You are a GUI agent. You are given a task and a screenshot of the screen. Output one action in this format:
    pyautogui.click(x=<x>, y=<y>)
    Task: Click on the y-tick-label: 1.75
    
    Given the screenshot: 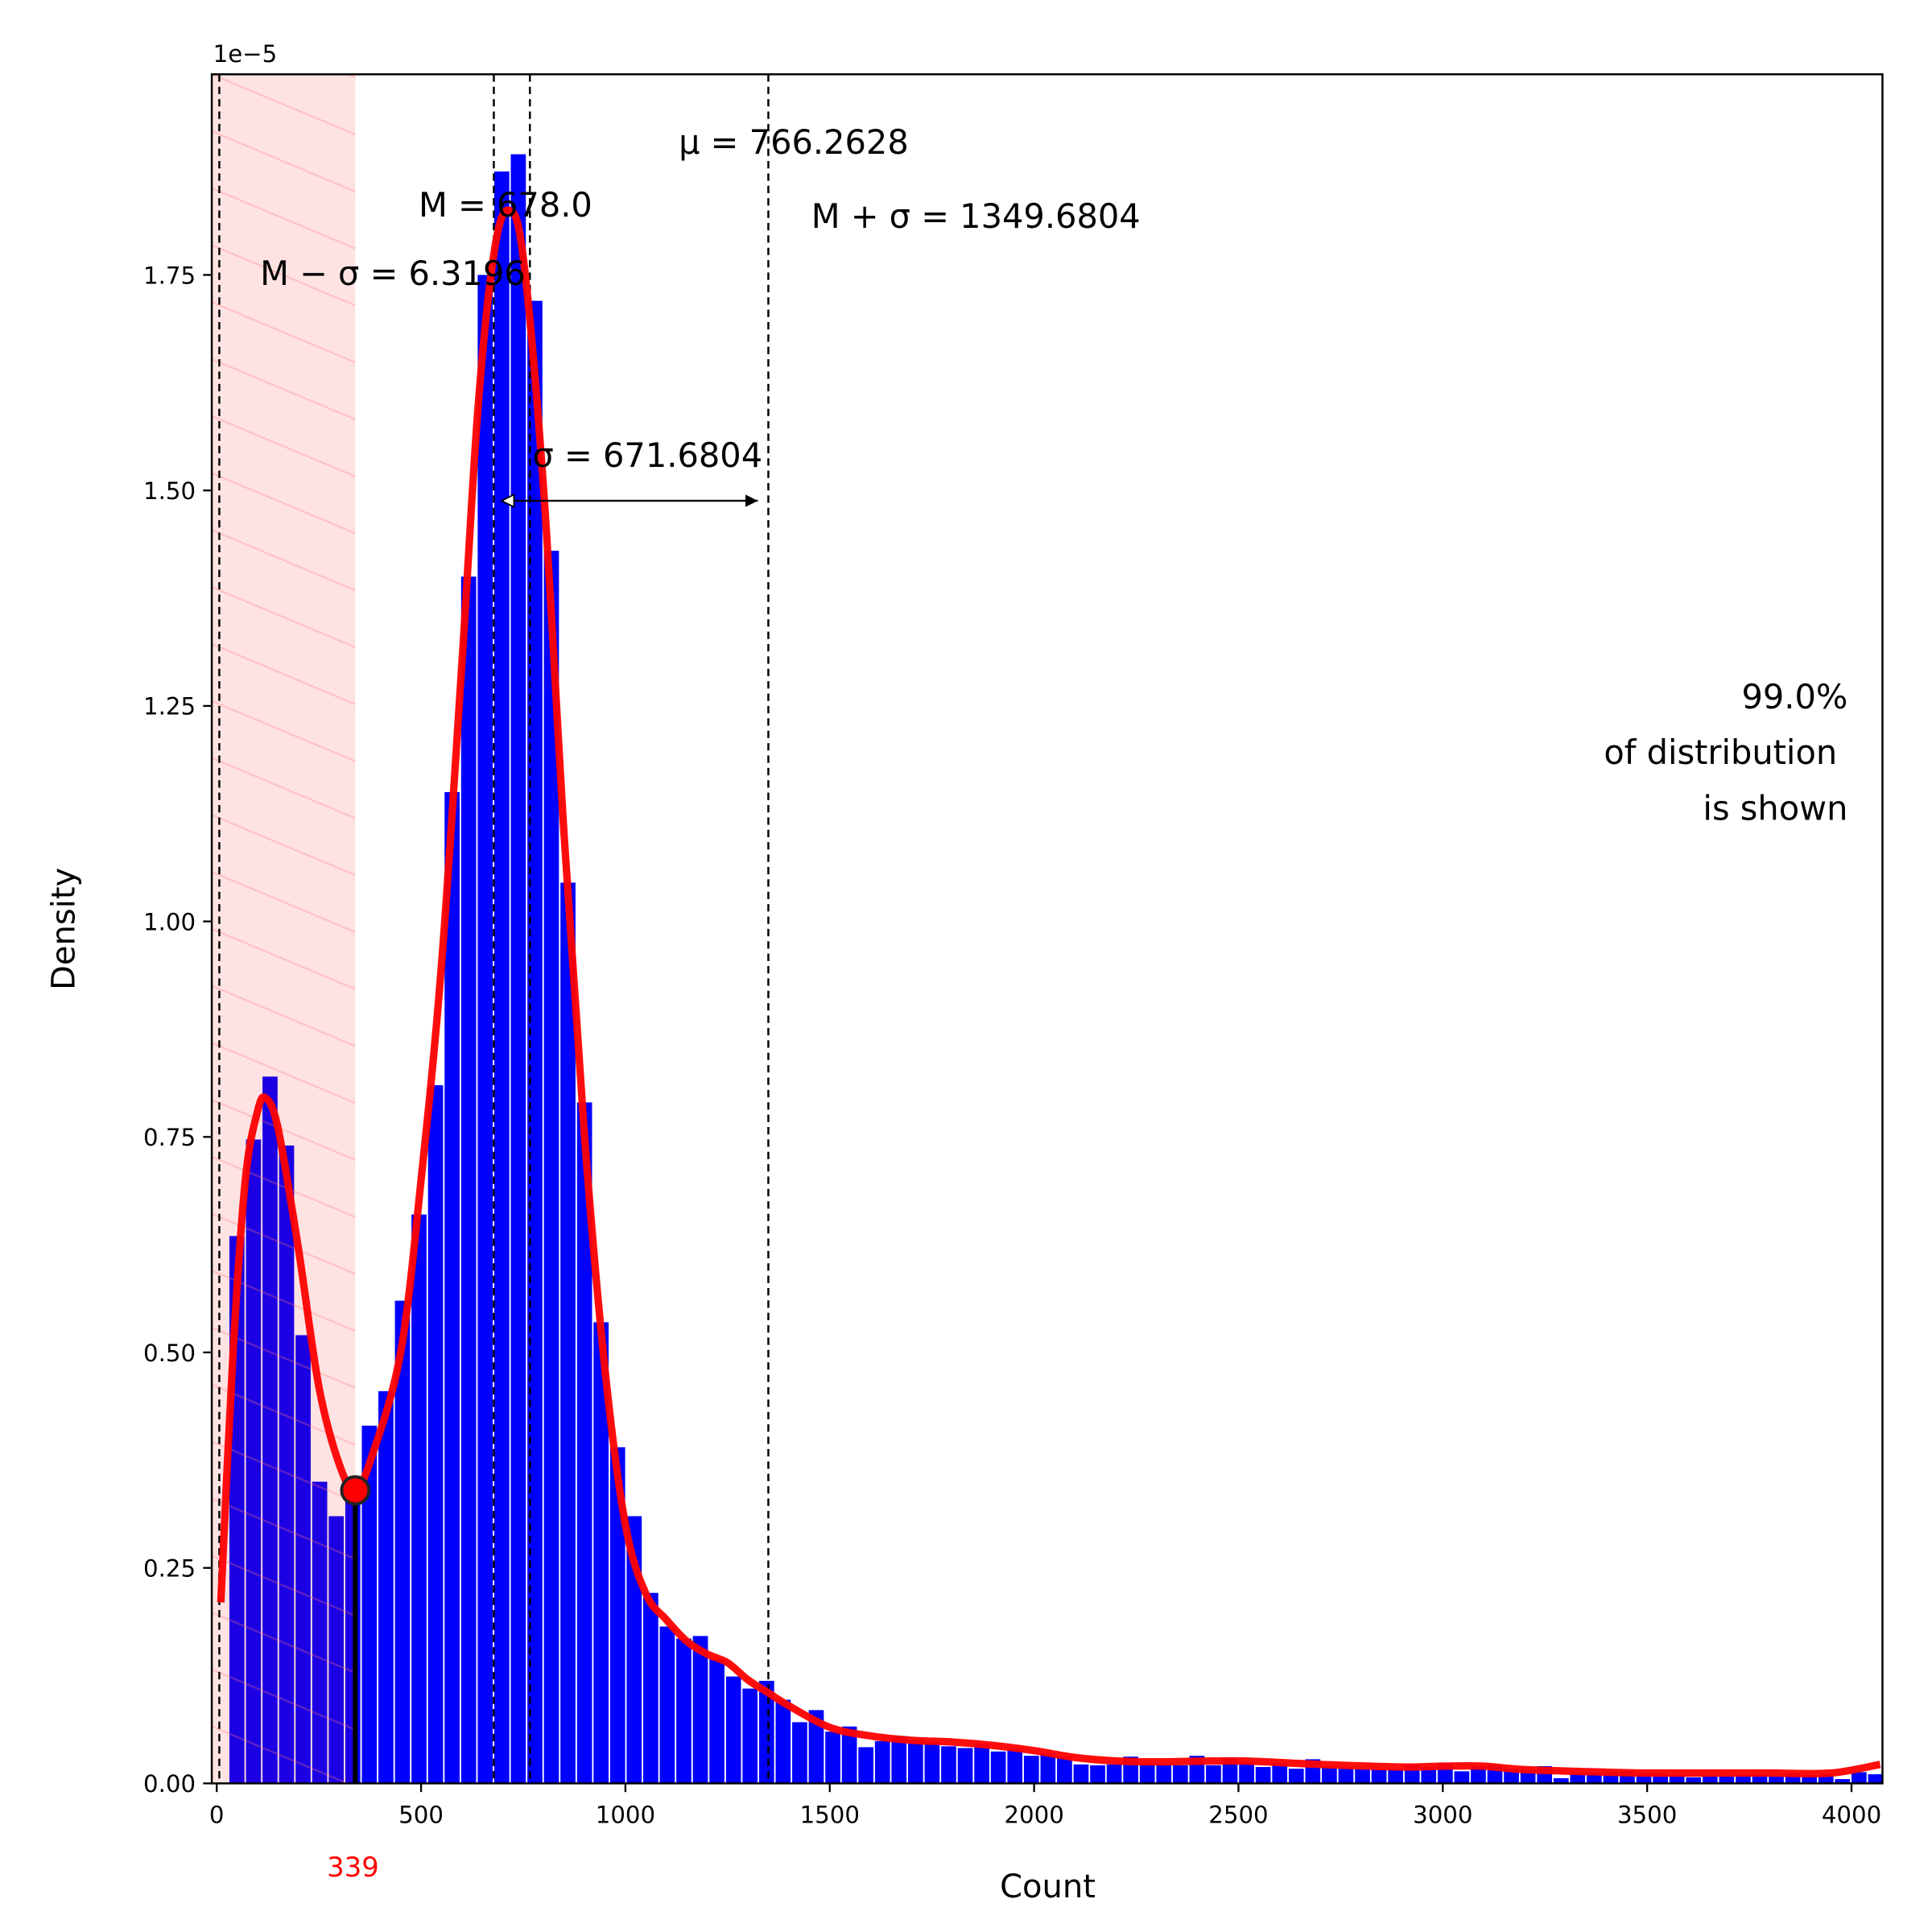 What is the action you would take?
    pyautogui.click(x=169, y=275)
    